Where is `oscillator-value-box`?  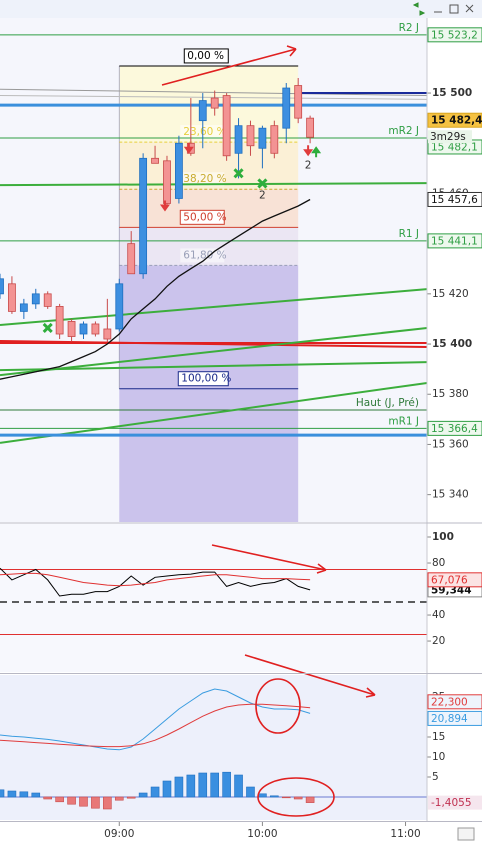
oscillator-value-box is located at coordinates (454, 580).